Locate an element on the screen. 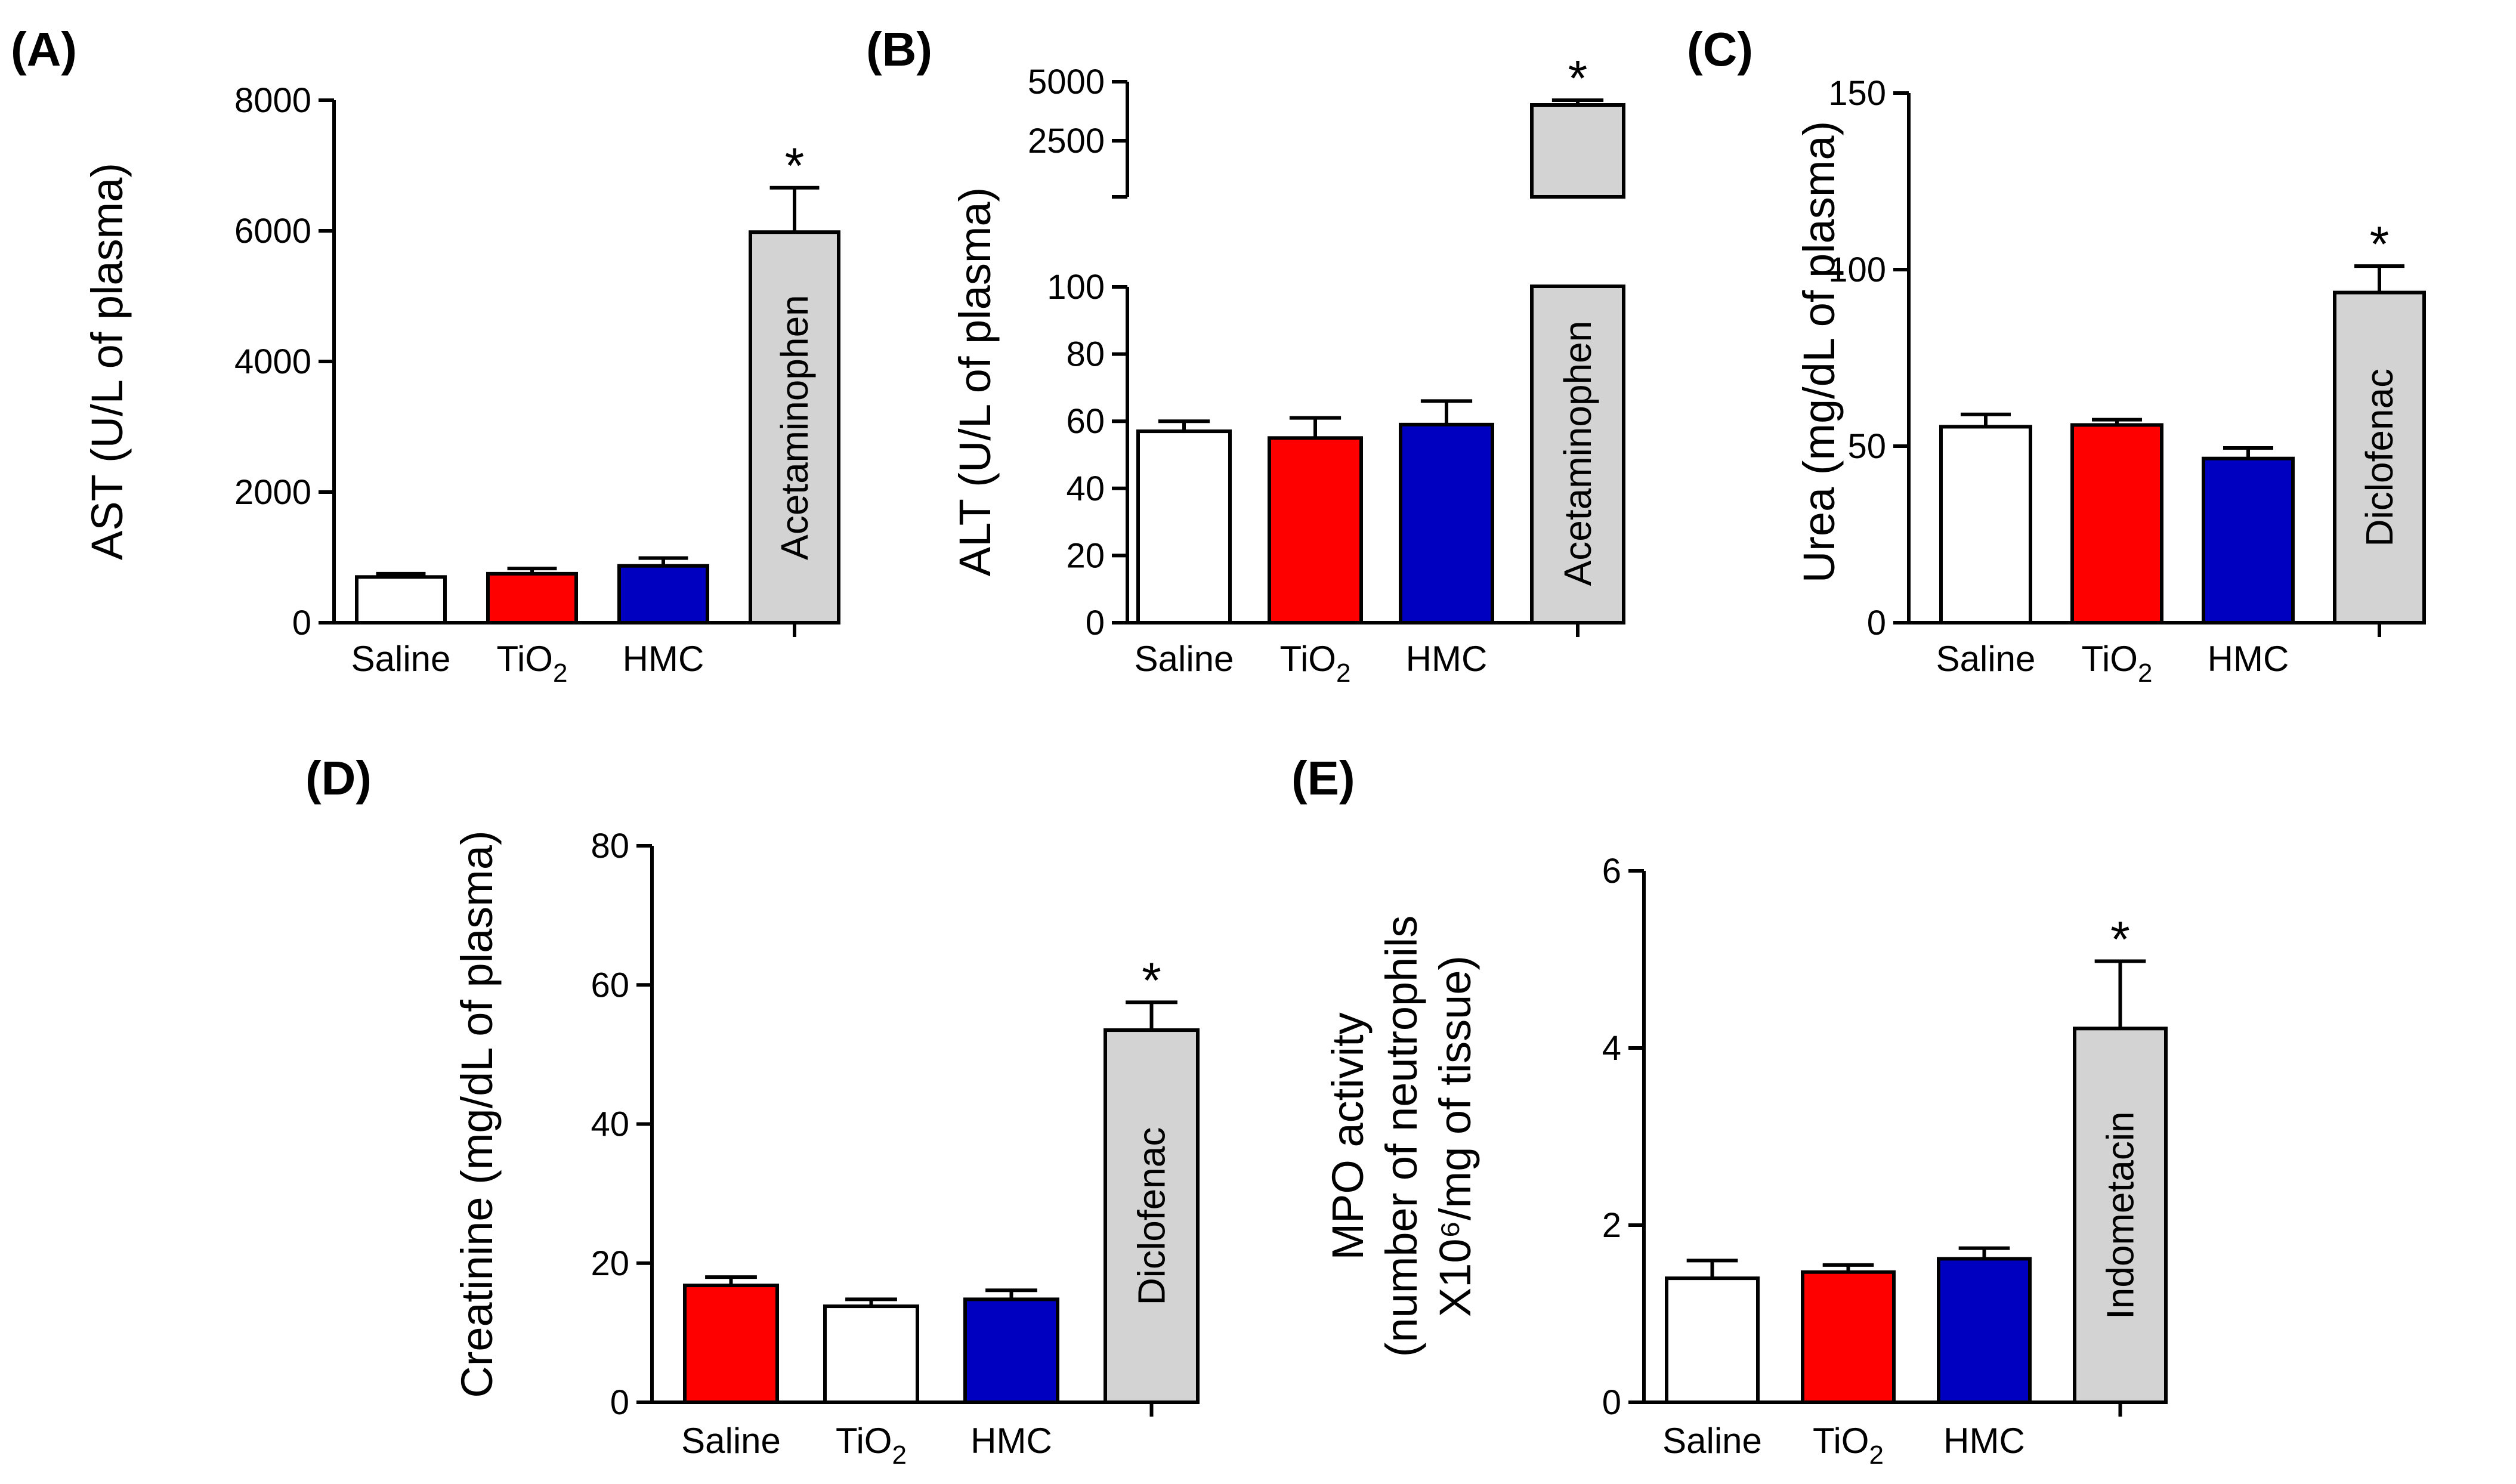  y-tick-label: 150 is located at coordinates (1857, 93).